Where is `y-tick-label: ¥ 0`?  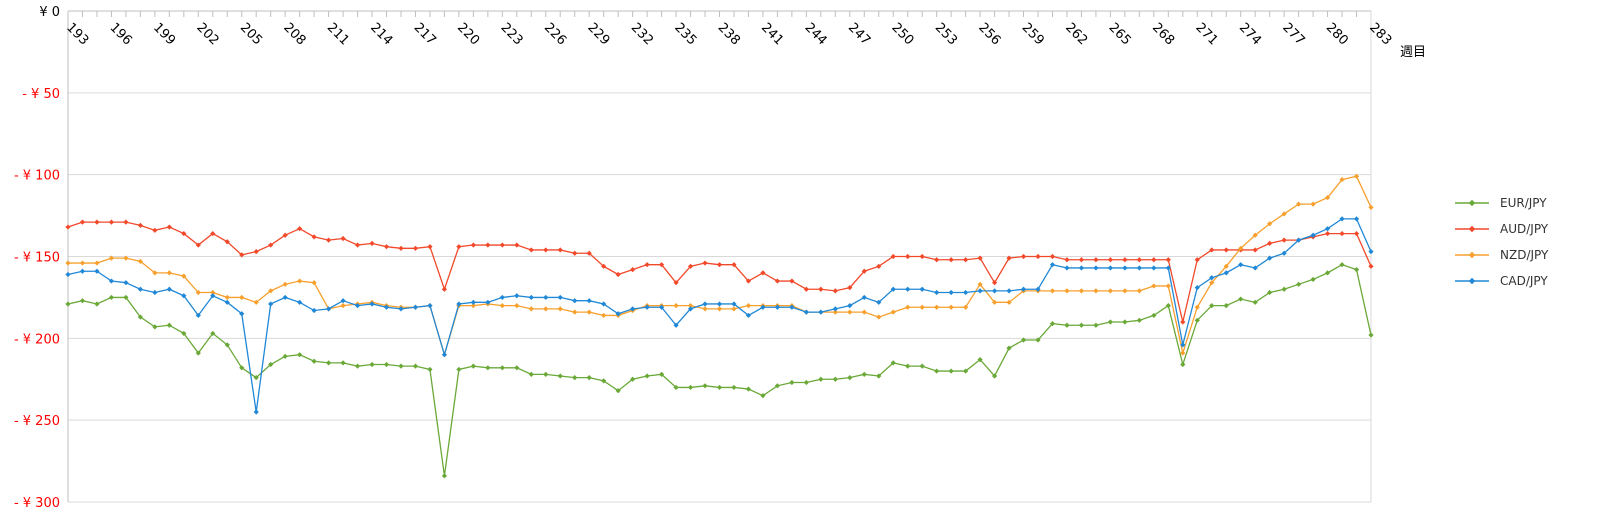 y-tick-label: ¥ 0 is located at coordinates (49, 12).